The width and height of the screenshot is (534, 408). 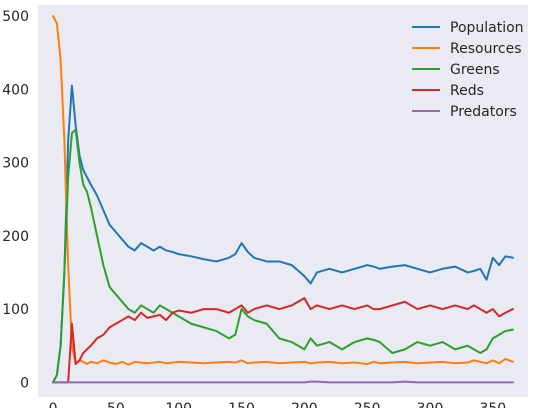 What do you see at coordinates (15, 17) in the screenshot?
I see `y-tick-label: 500` at bounding box center [15, 17].